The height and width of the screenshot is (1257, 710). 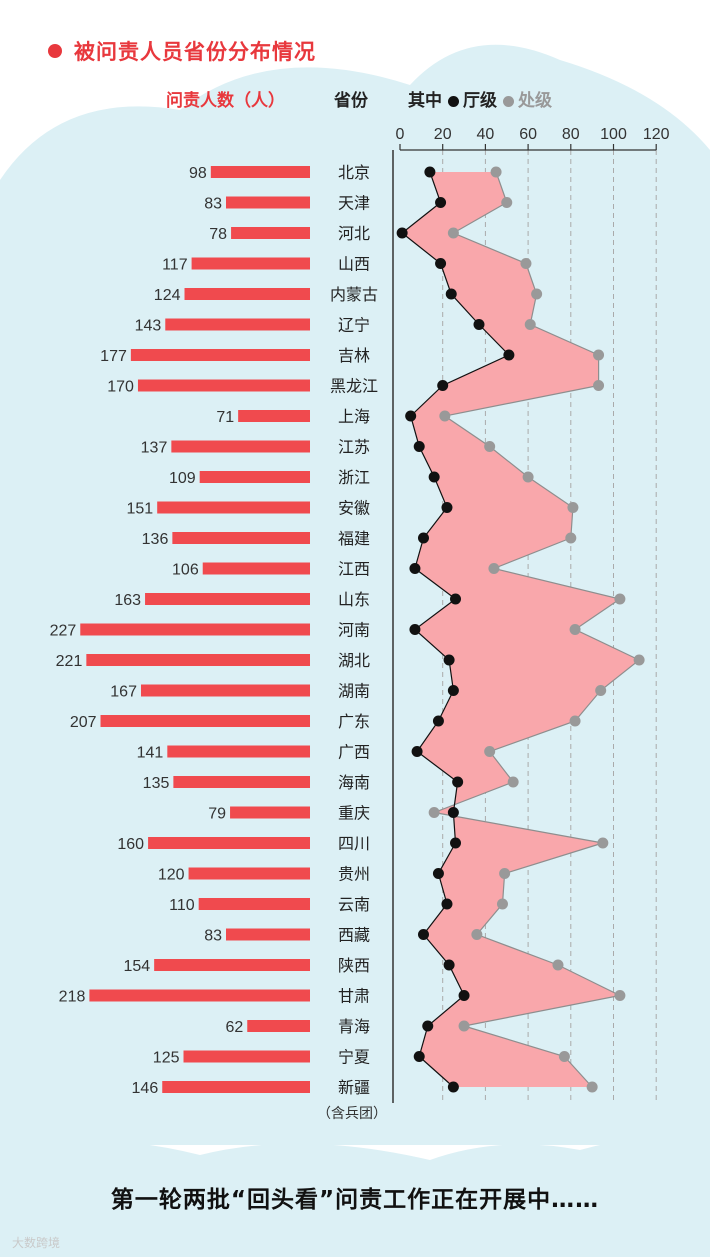 I want to click on bar-value-label: 83, so click(x=213, y=936).